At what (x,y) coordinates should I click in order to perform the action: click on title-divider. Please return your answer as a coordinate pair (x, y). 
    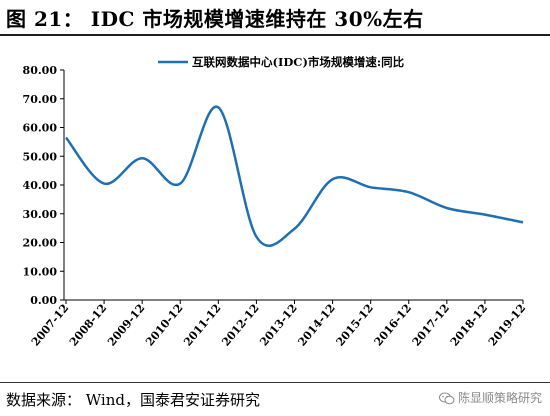
    Looking at the image, I should click on (275, 35).